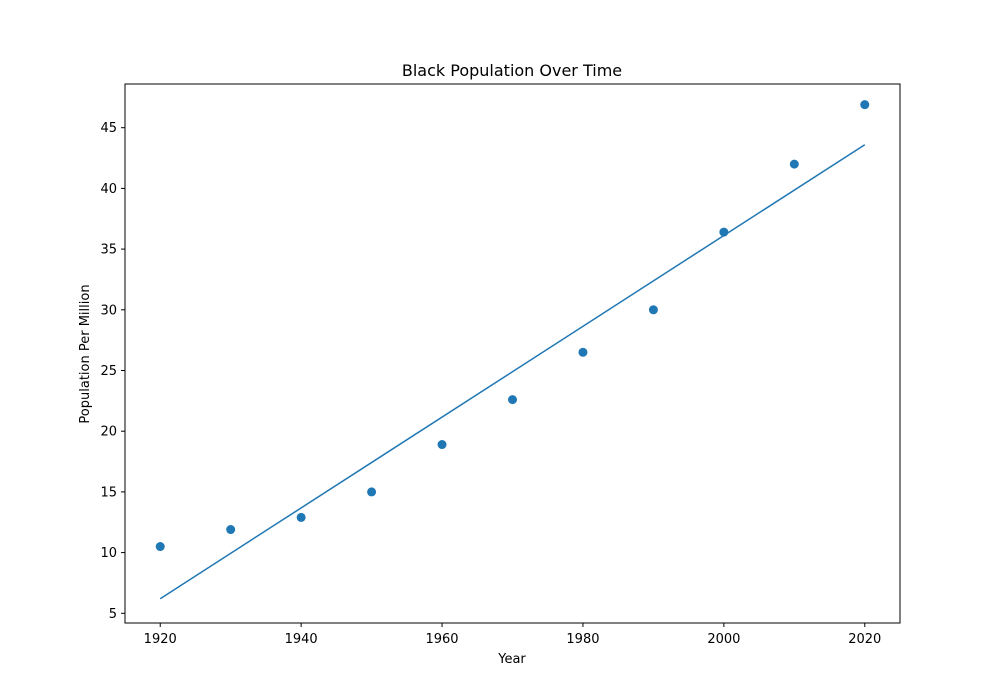 The image size is (1000, 700). I want to click on x-axis-label: Year, so click(511, 659).